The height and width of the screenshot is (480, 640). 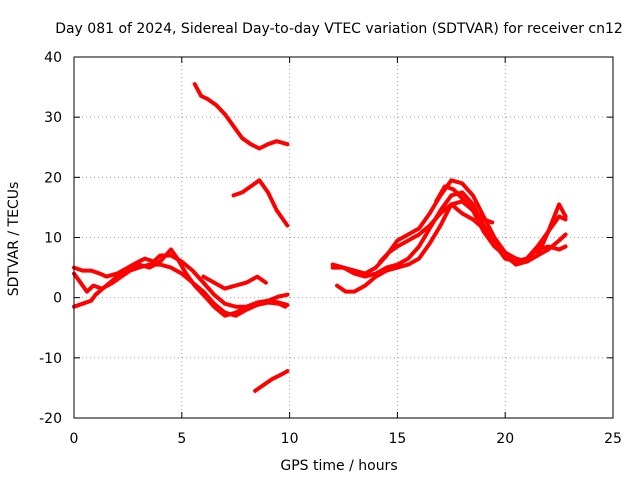 What do you see at coordinates (53, 178) in the screenshot?
I see `y-tick-label: 20` at bounding box center [53, 178].